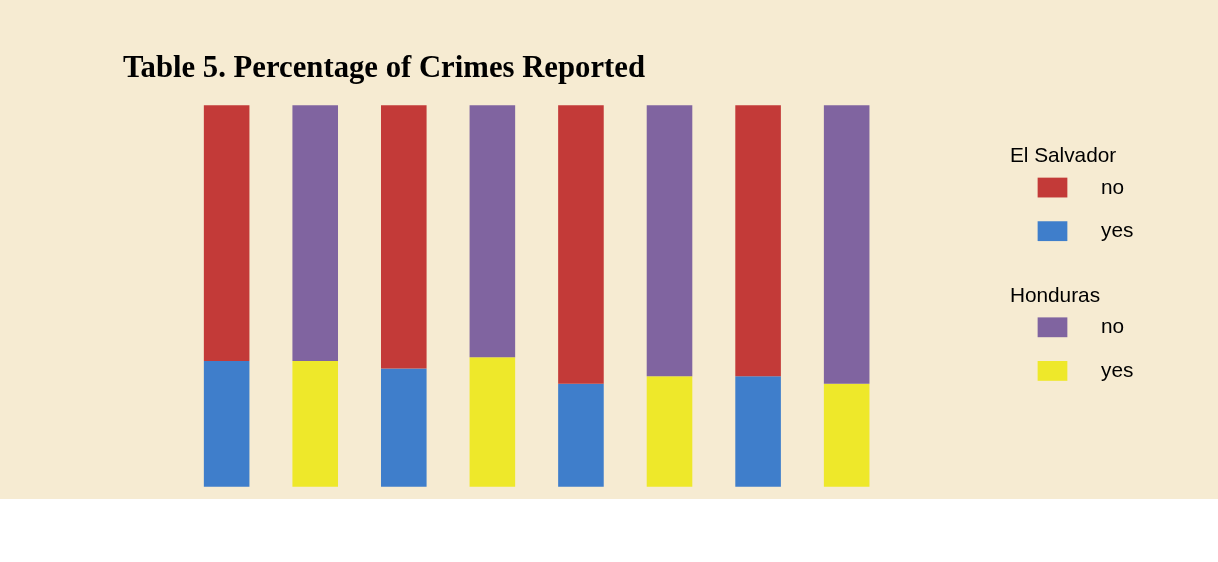 The width and height of the screenshot is (1218, 562). Describe the element at coordinates (1055, 294) in the screenshot. I see `text: Honduras` at that location.